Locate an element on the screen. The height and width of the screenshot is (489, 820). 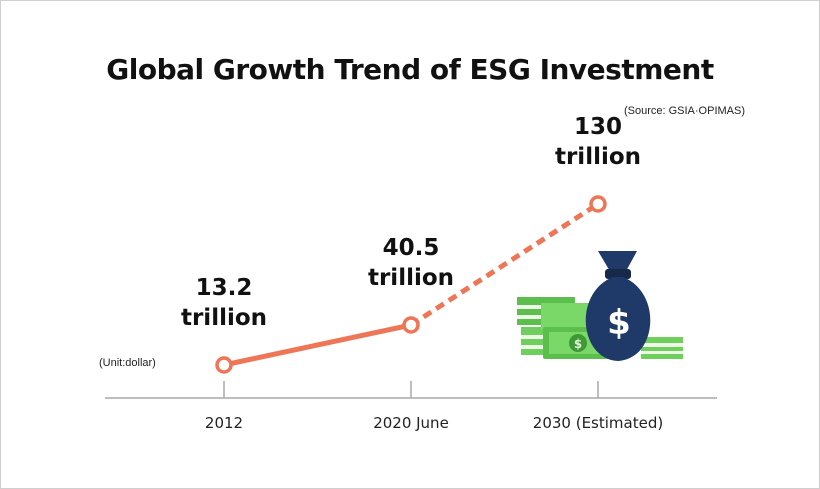
source-note: (Source: GSIA·OPIMAS) is located at coordinates (684, 111).